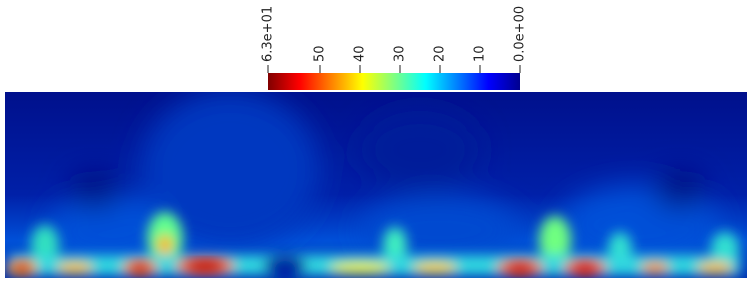  What do you see at coordinates (320, 53) in the screenshot?
I see `tick-label: 50` at bounding box center [320, 53].